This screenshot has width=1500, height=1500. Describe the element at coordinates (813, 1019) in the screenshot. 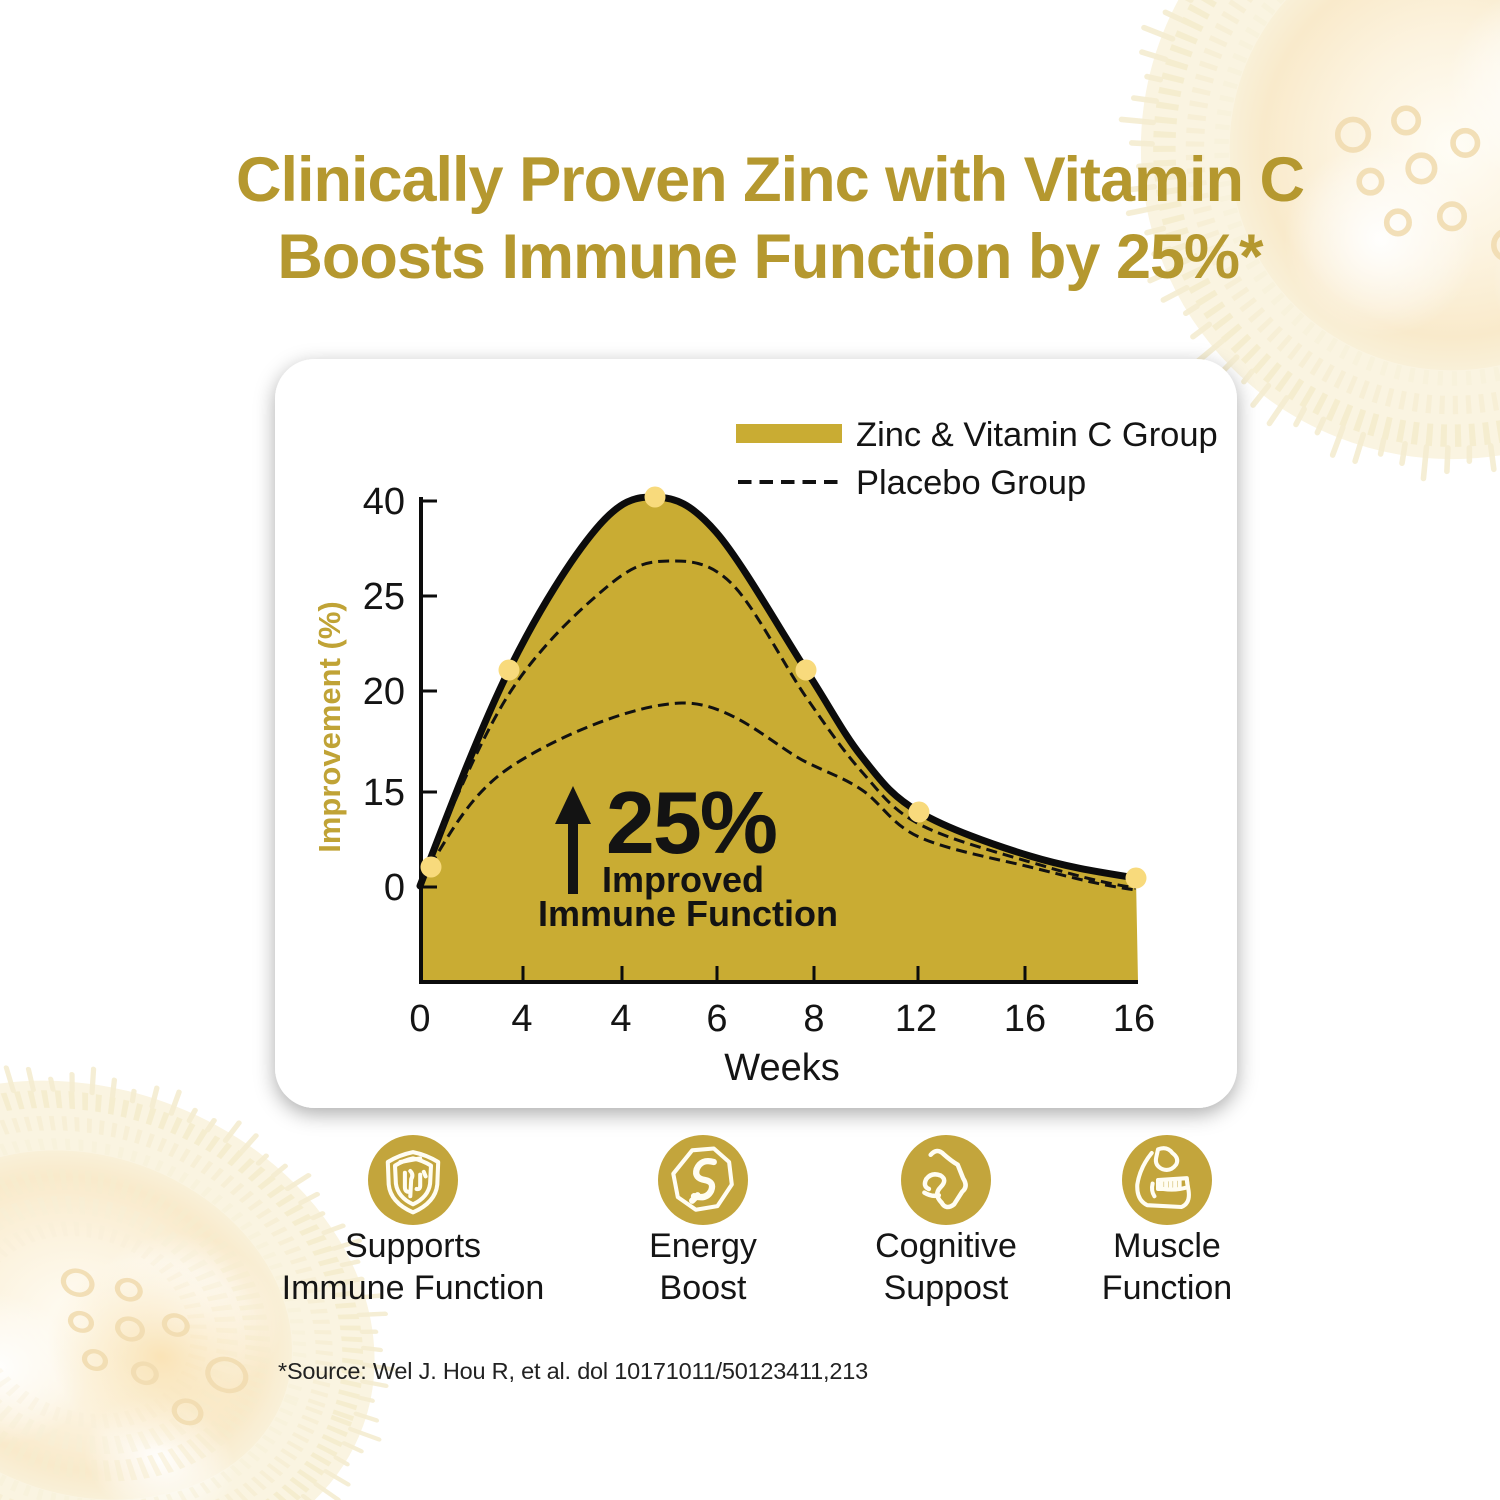

I see `svg-text: 8` at that location.